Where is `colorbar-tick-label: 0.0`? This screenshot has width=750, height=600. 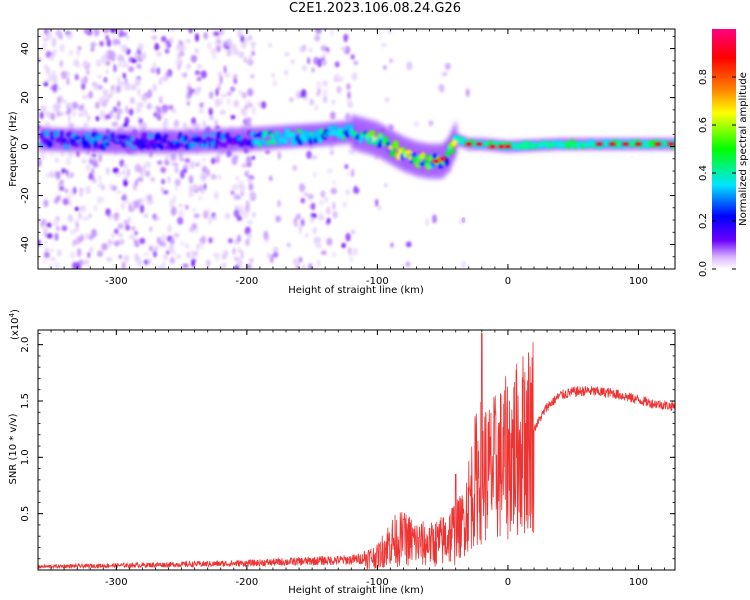 colorbar-tick-label: 0.0 is located at coordinates (703, 269).